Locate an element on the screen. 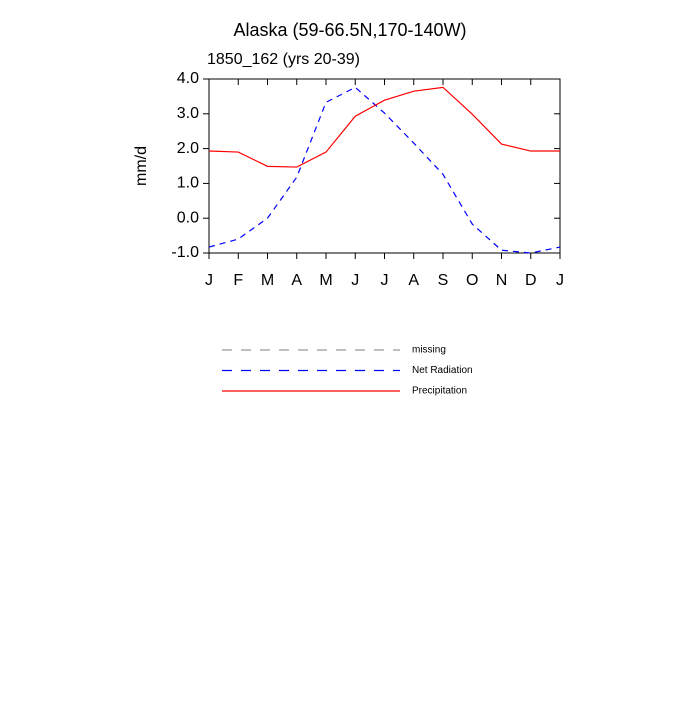 The width and height of the screenshot is (700, 705). x-tick-label: N is located at coordinates (502, 280).